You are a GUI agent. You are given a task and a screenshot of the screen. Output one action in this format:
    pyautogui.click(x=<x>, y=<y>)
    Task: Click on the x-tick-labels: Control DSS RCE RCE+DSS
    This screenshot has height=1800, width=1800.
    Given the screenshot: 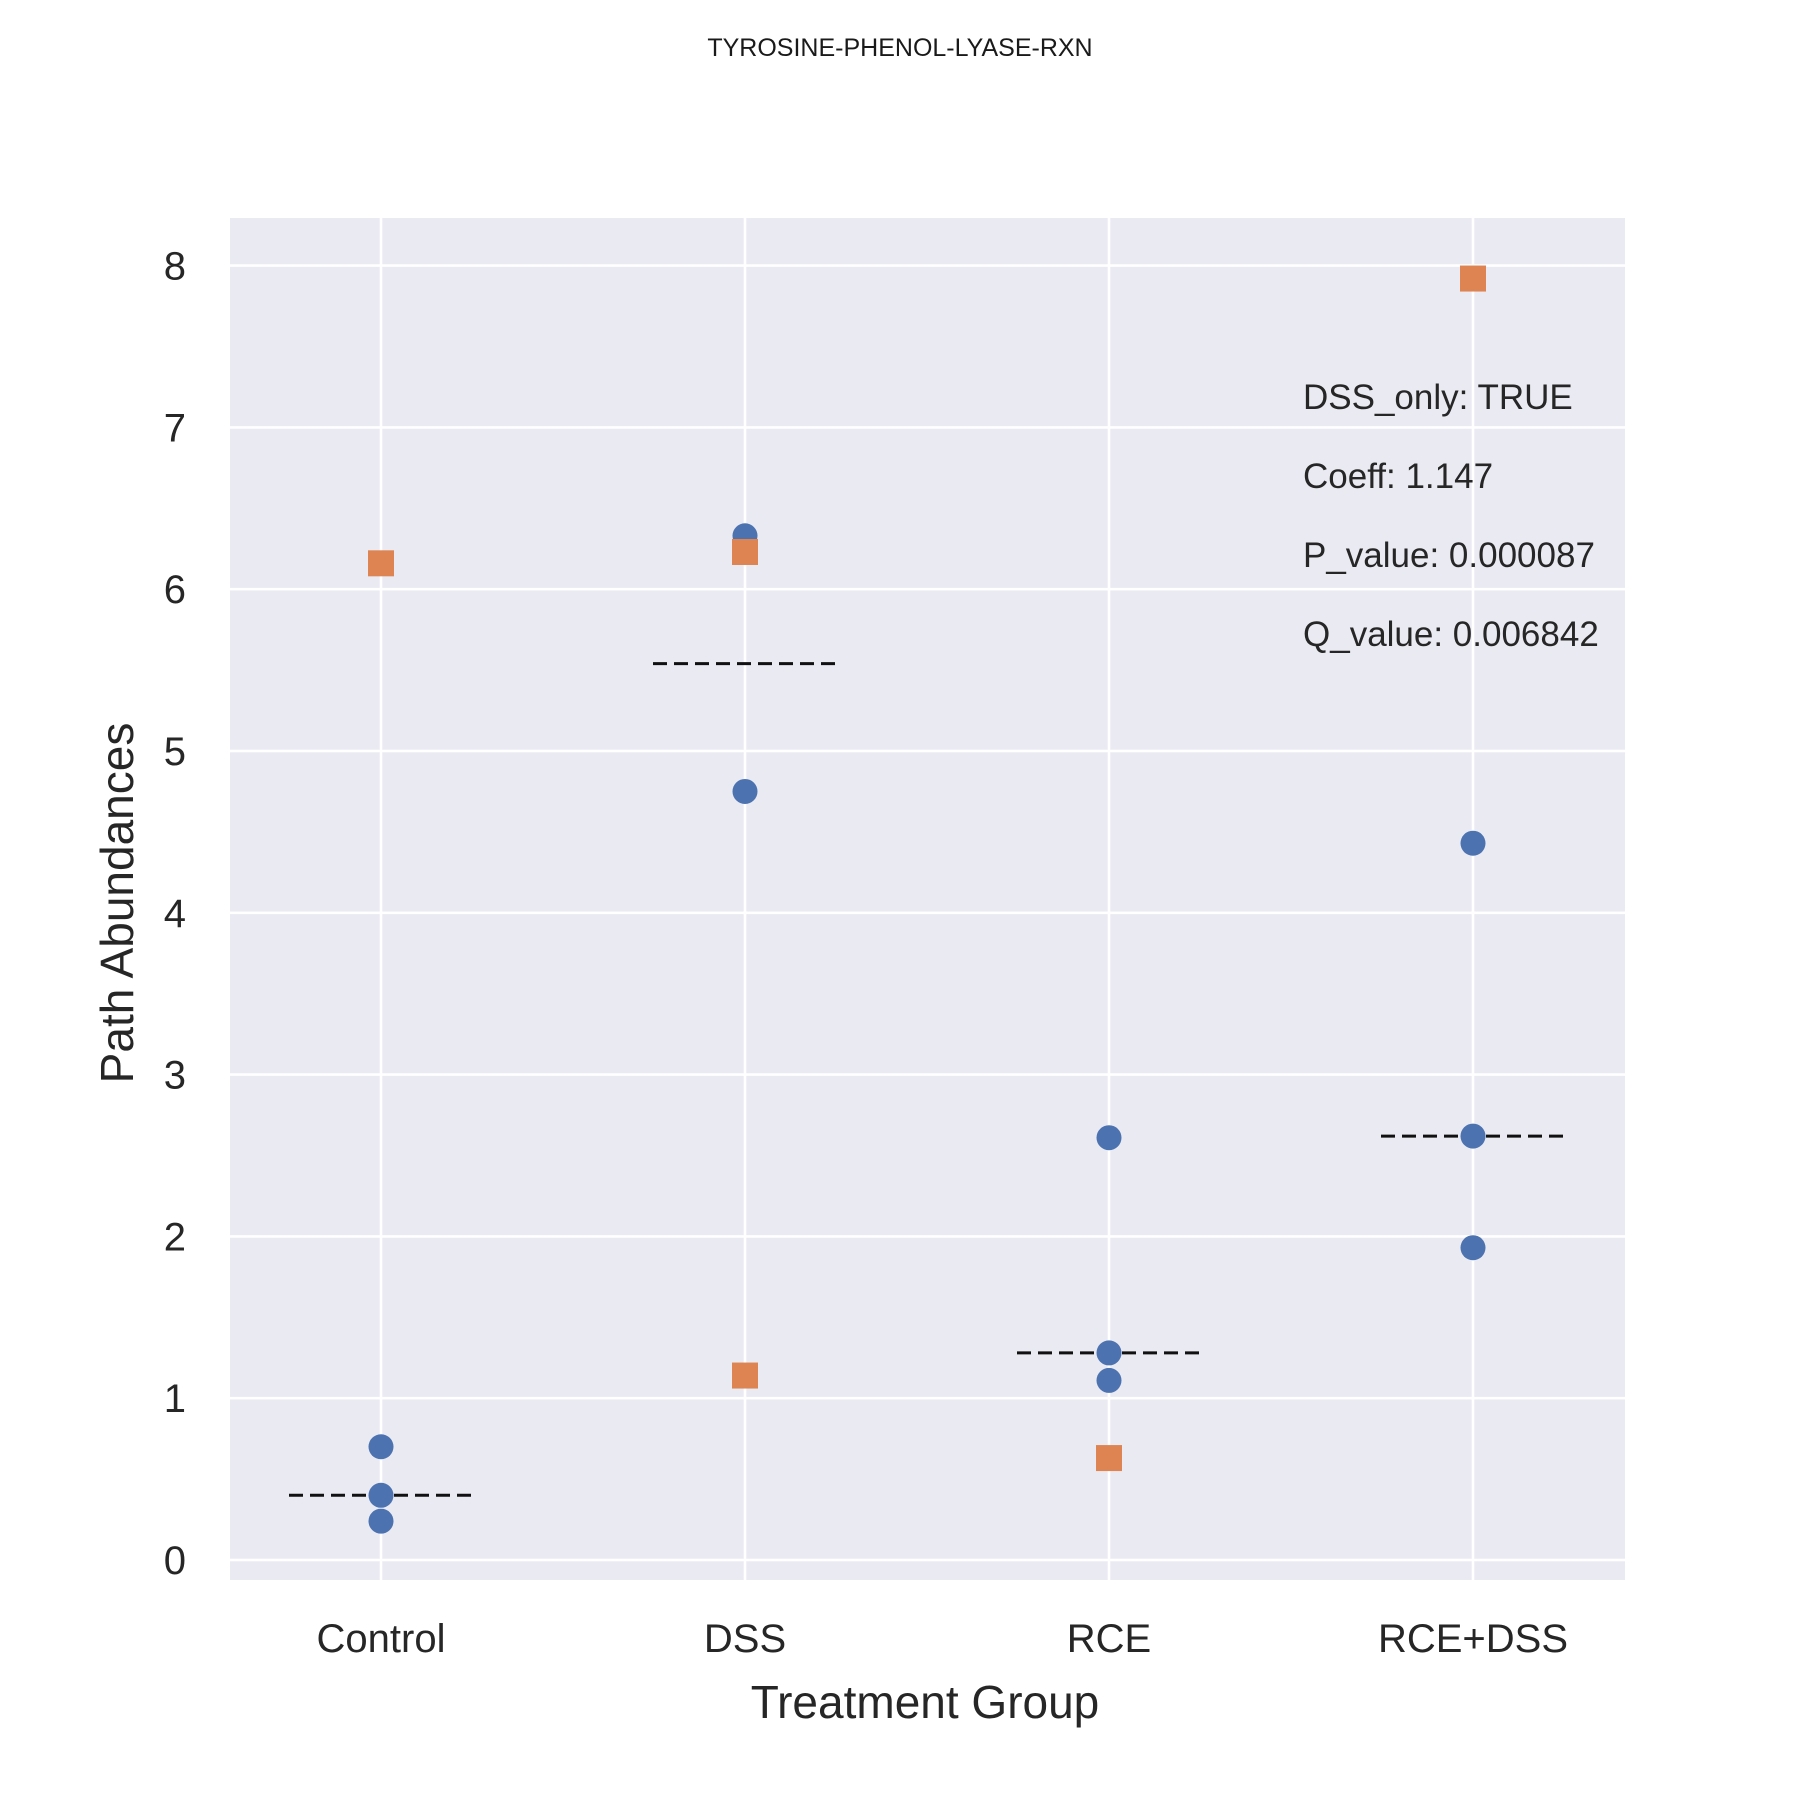 What is the action you would take?
    pyautogui.click(x=943, y=1639)
    